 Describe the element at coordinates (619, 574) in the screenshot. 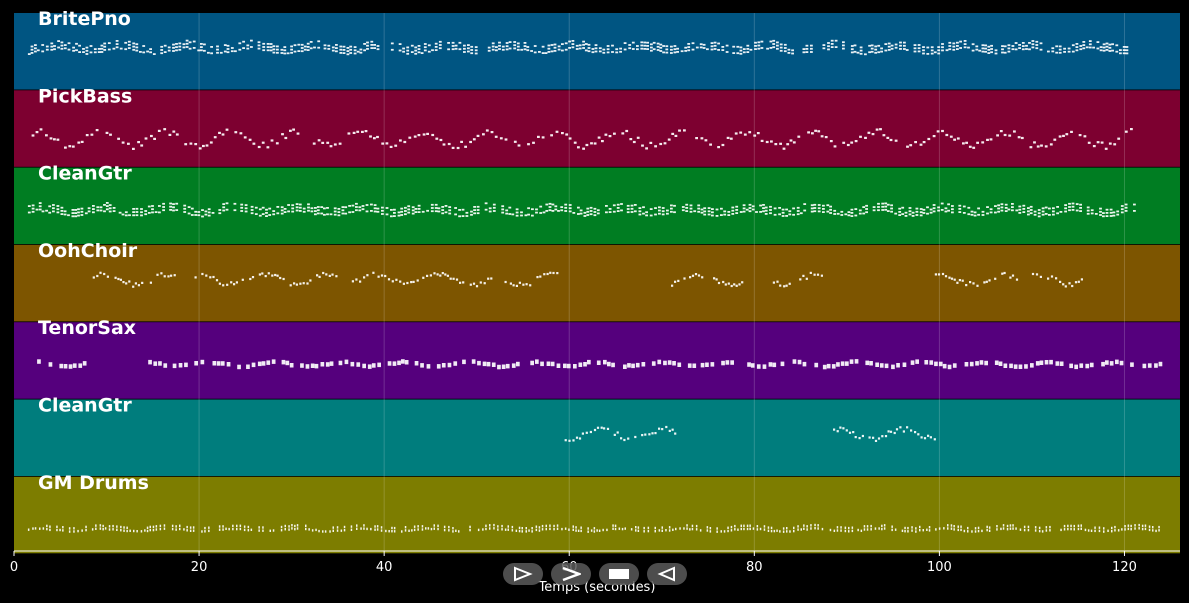

I see `stop-button` at that location.